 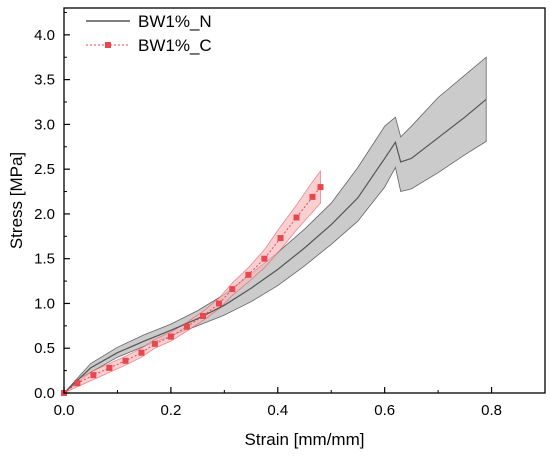 I want to click on x-tick-label: 0.0, so click(x=64, y=410).